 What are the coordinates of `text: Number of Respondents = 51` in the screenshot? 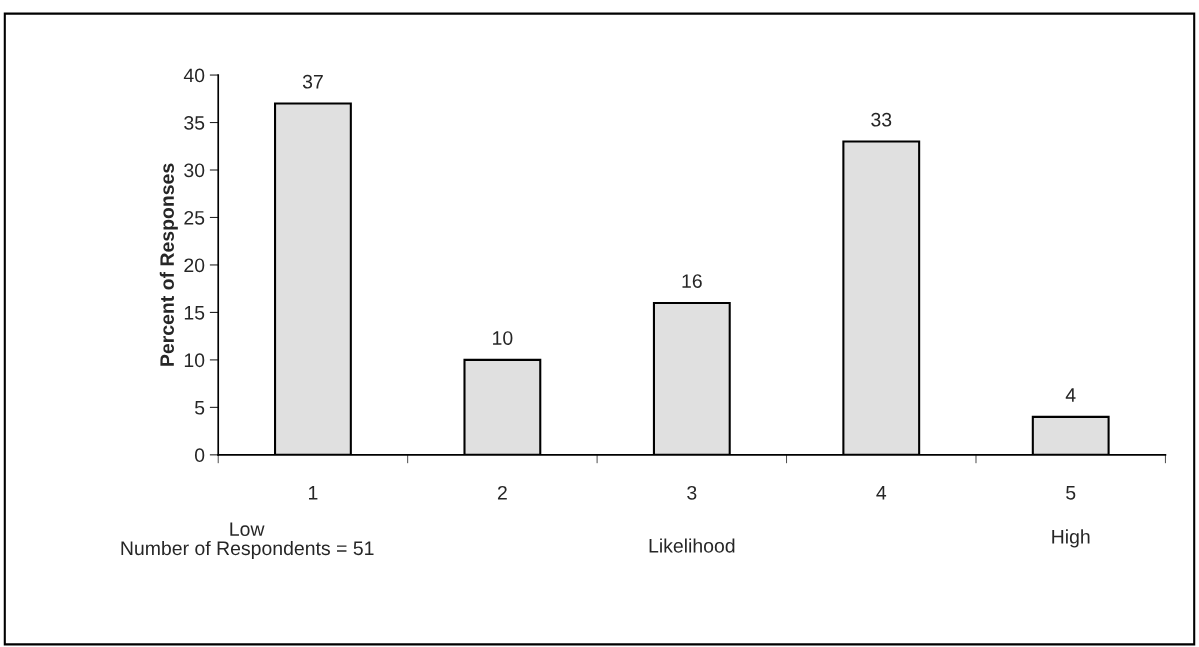 It's located at (247, 550).